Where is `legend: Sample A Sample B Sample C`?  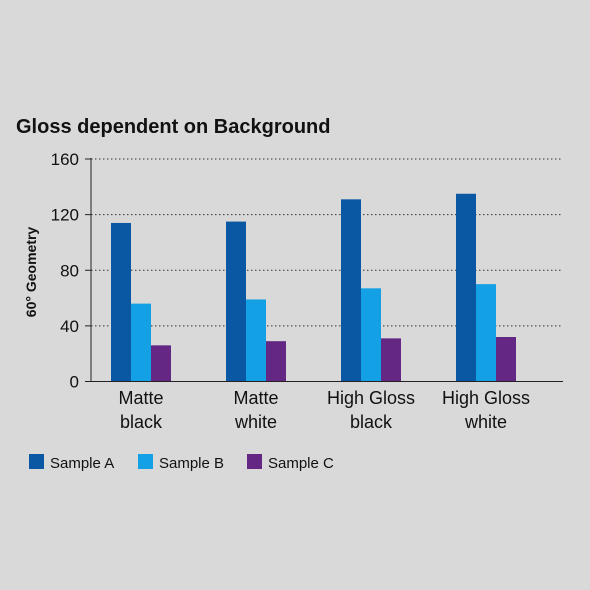
legend: Sample A Sample B Sample C is located at coordinates (181, 463).